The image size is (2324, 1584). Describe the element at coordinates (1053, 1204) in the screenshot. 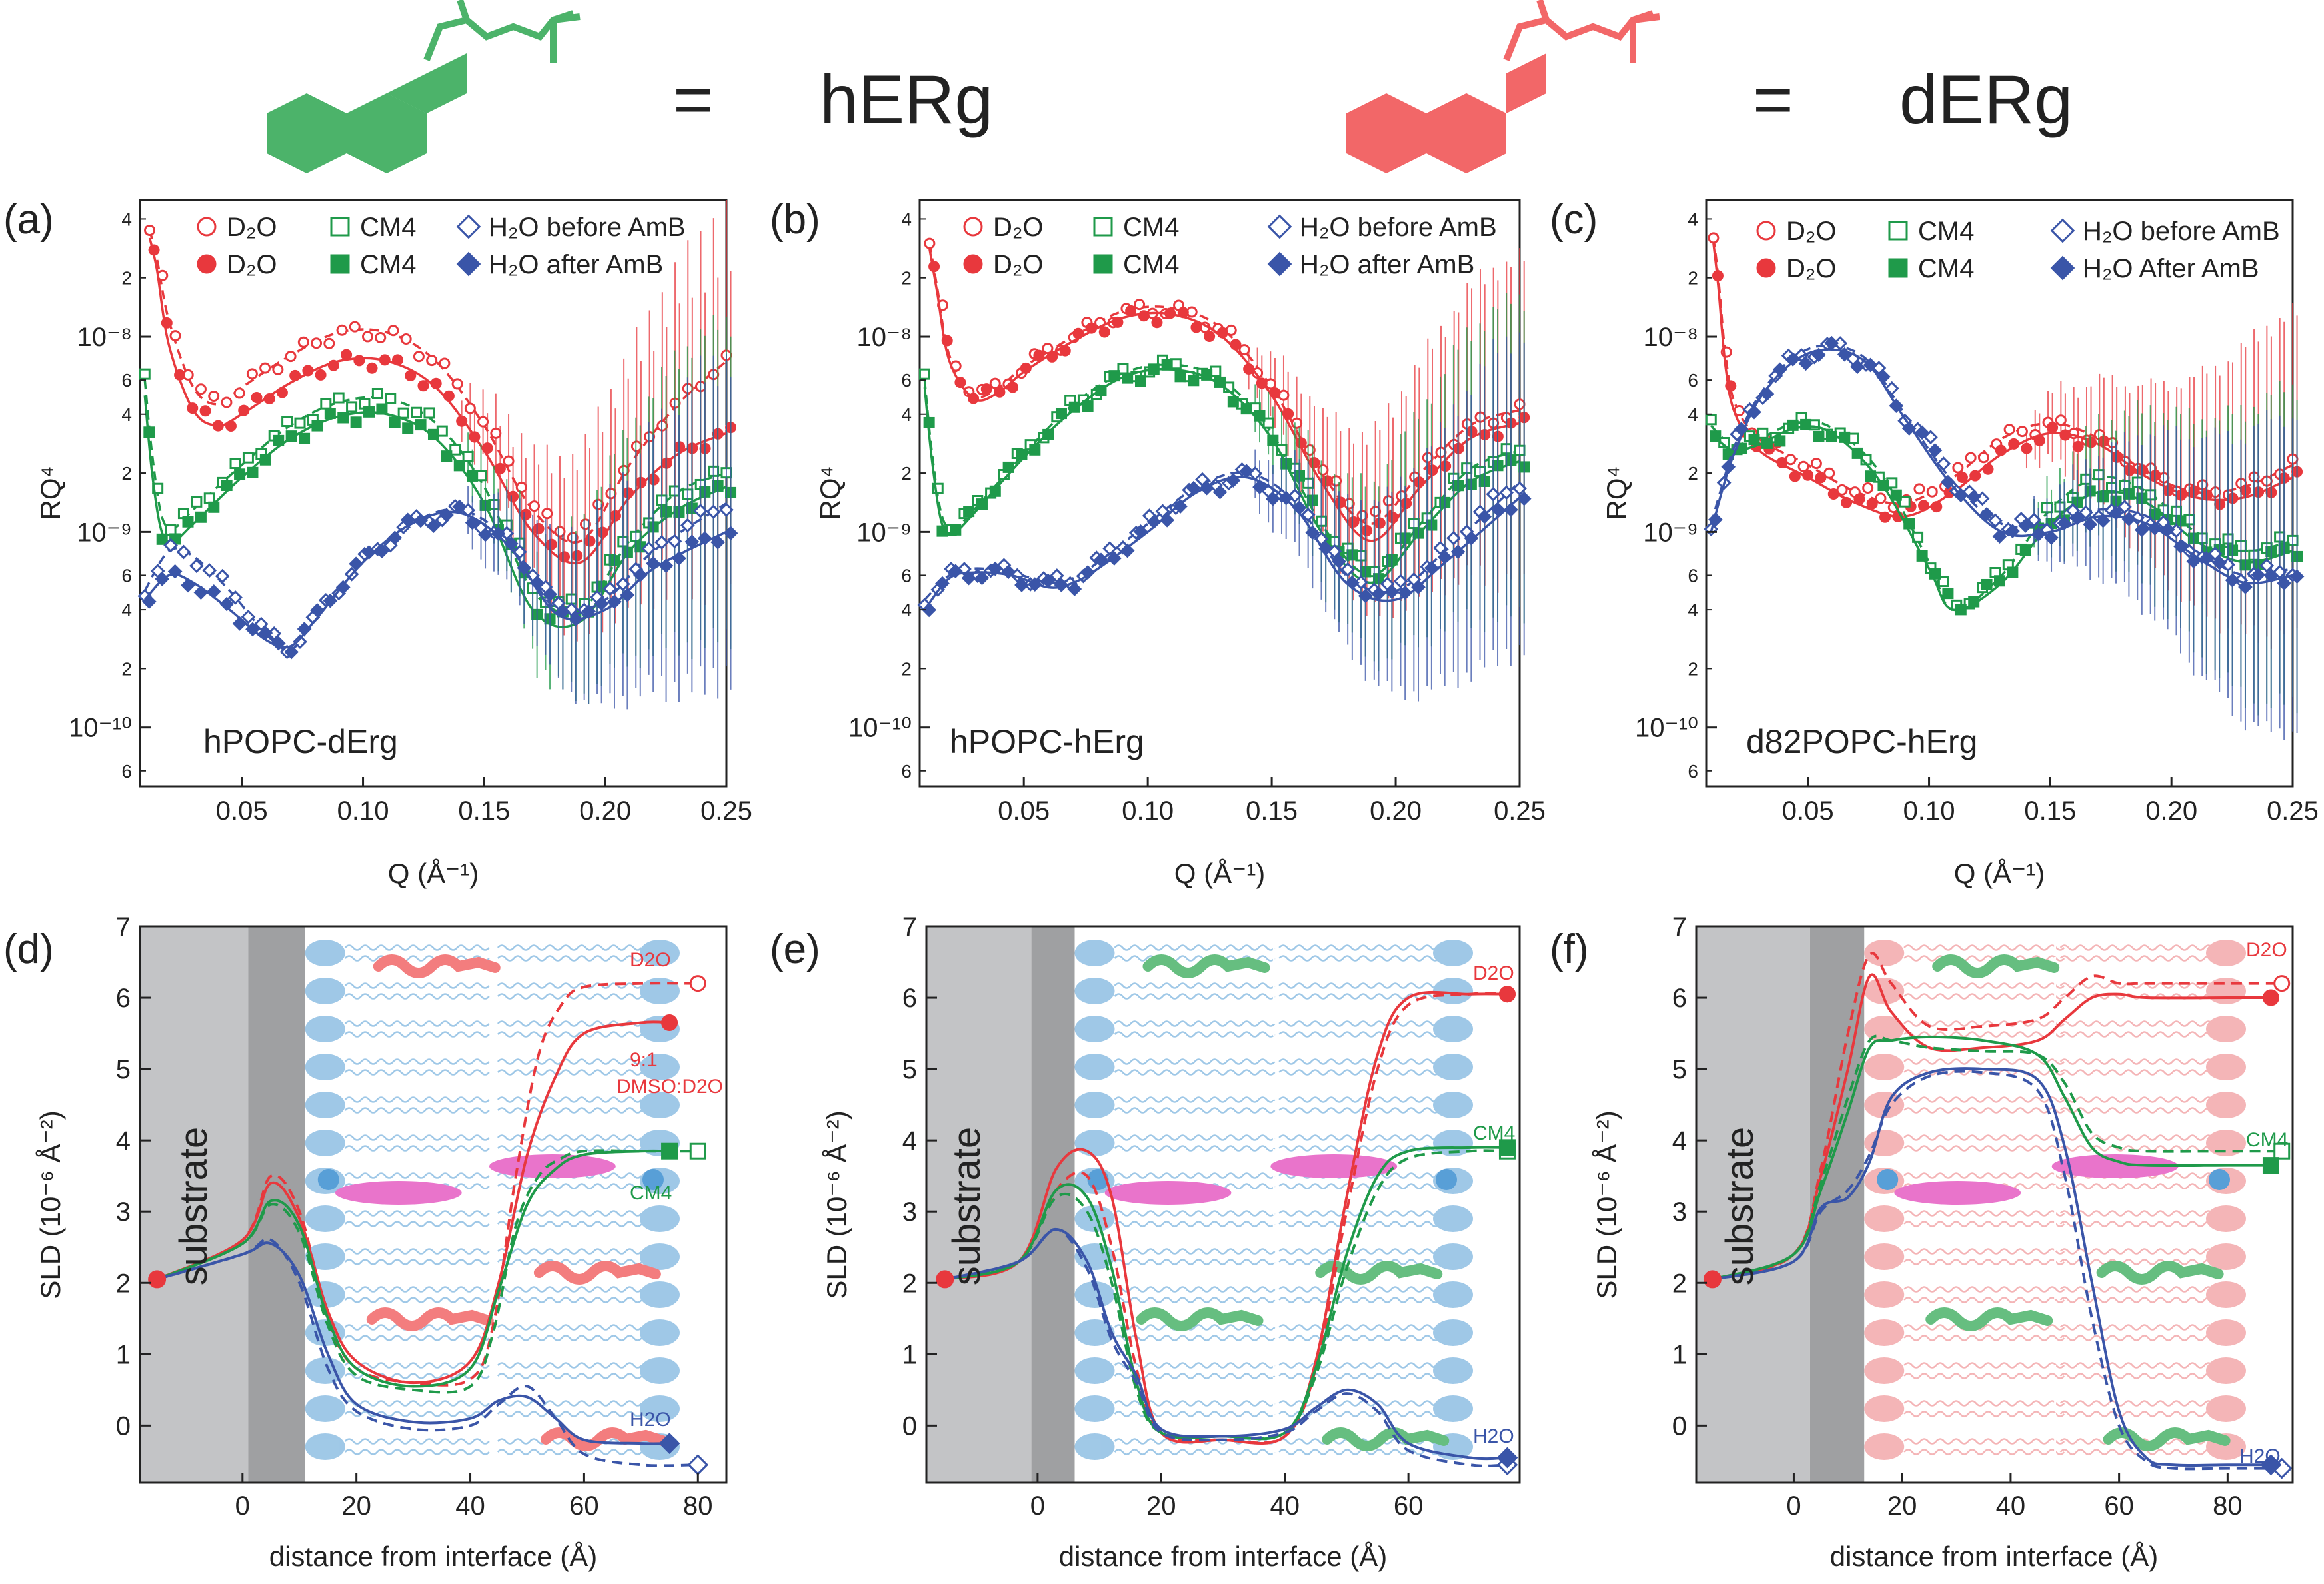

I see `oxide-layer` at that location.